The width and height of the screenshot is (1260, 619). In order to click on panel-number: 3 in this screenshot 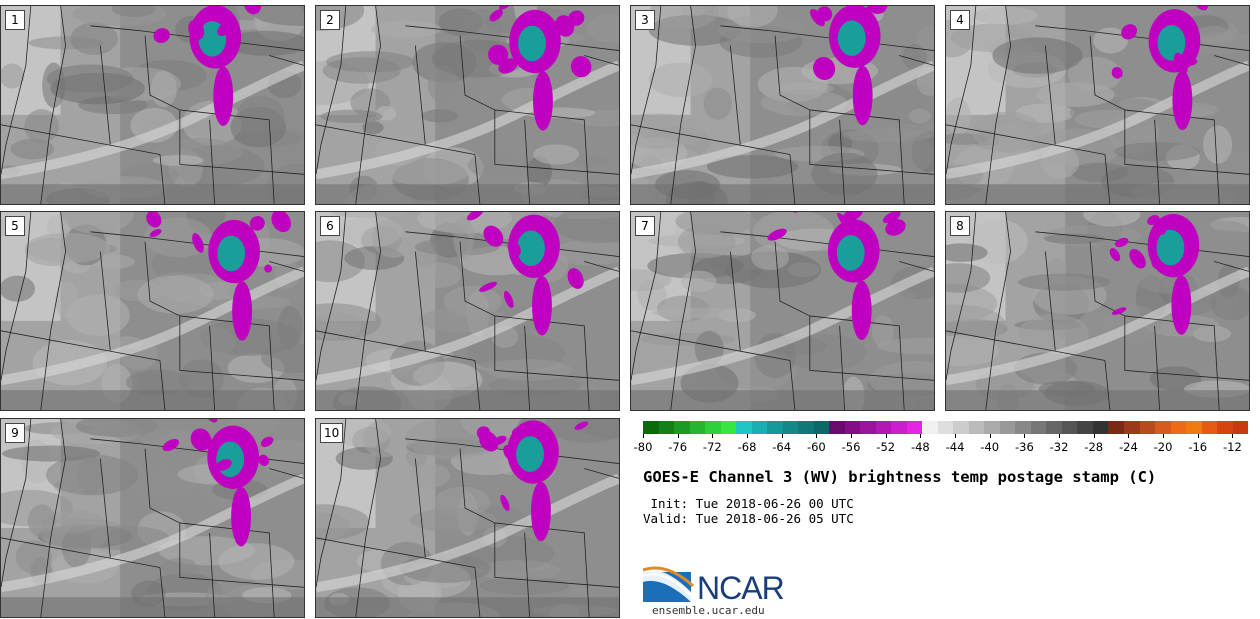, I will do `click(645, 20)`.